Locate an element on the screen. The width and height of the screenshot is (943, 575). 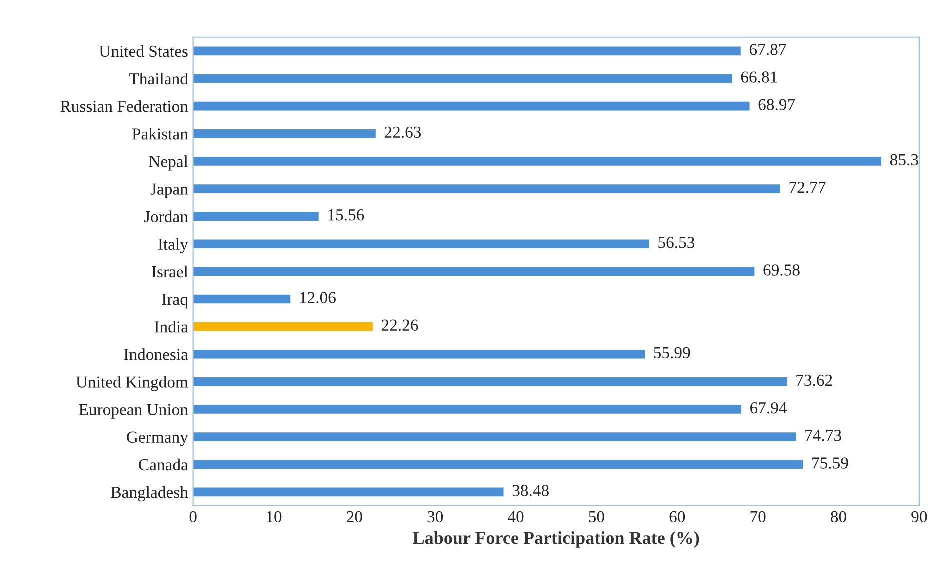
data-label: 74.73 is located at coordinates (824, 436).